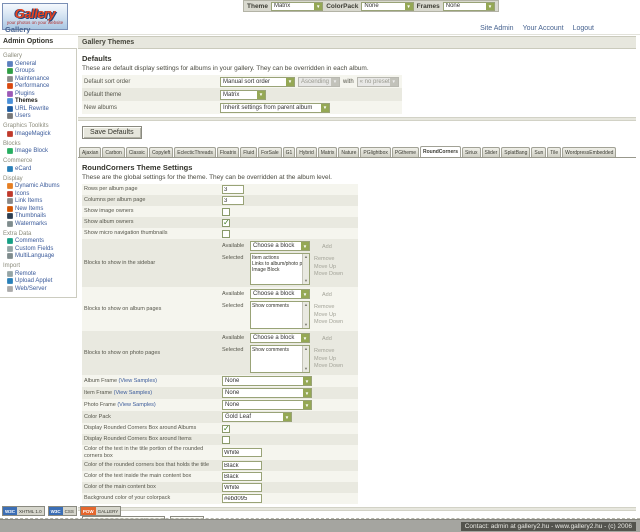 This screenshot has height=532, width=640. What do you see at coordinates (270, 152) in the screenshot?
I see `tab-forsale: ForSale` at bounding box center [270, 152].